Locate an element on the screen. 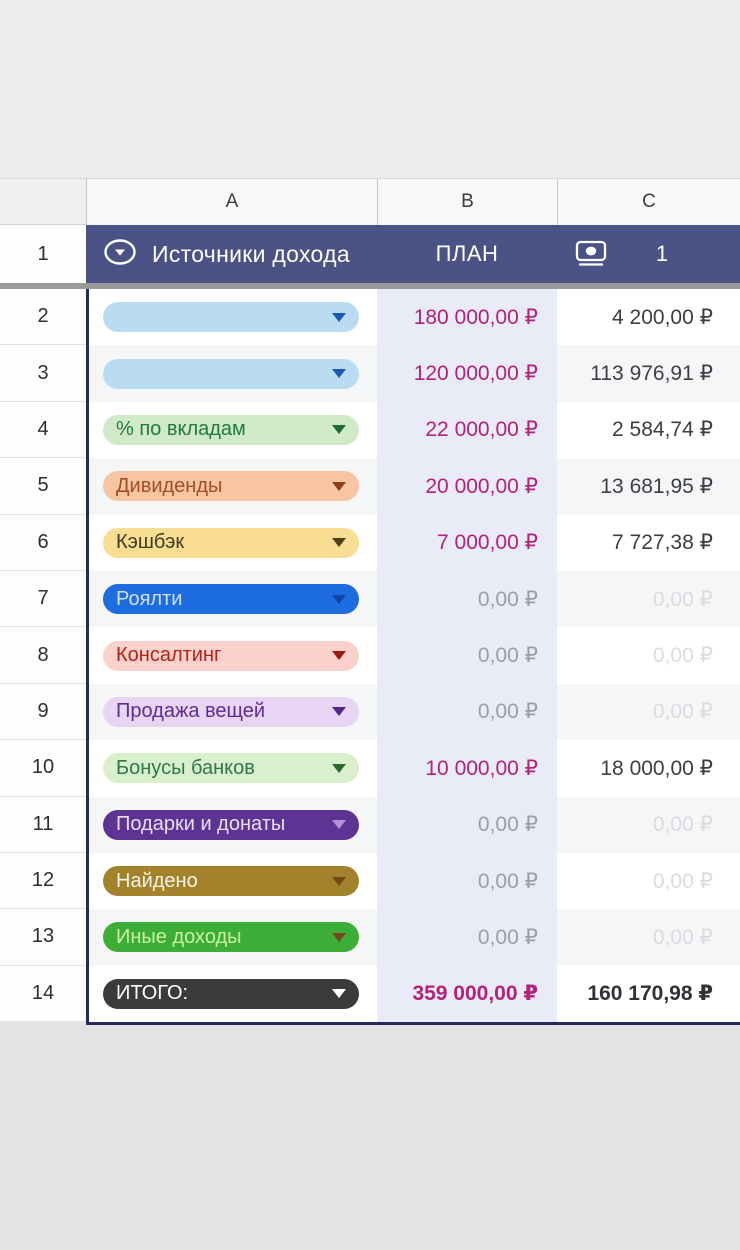 The height and width of the screenshot is (1250, 740). category-cell: Кэшбэк is located at coordinates (231, 542).